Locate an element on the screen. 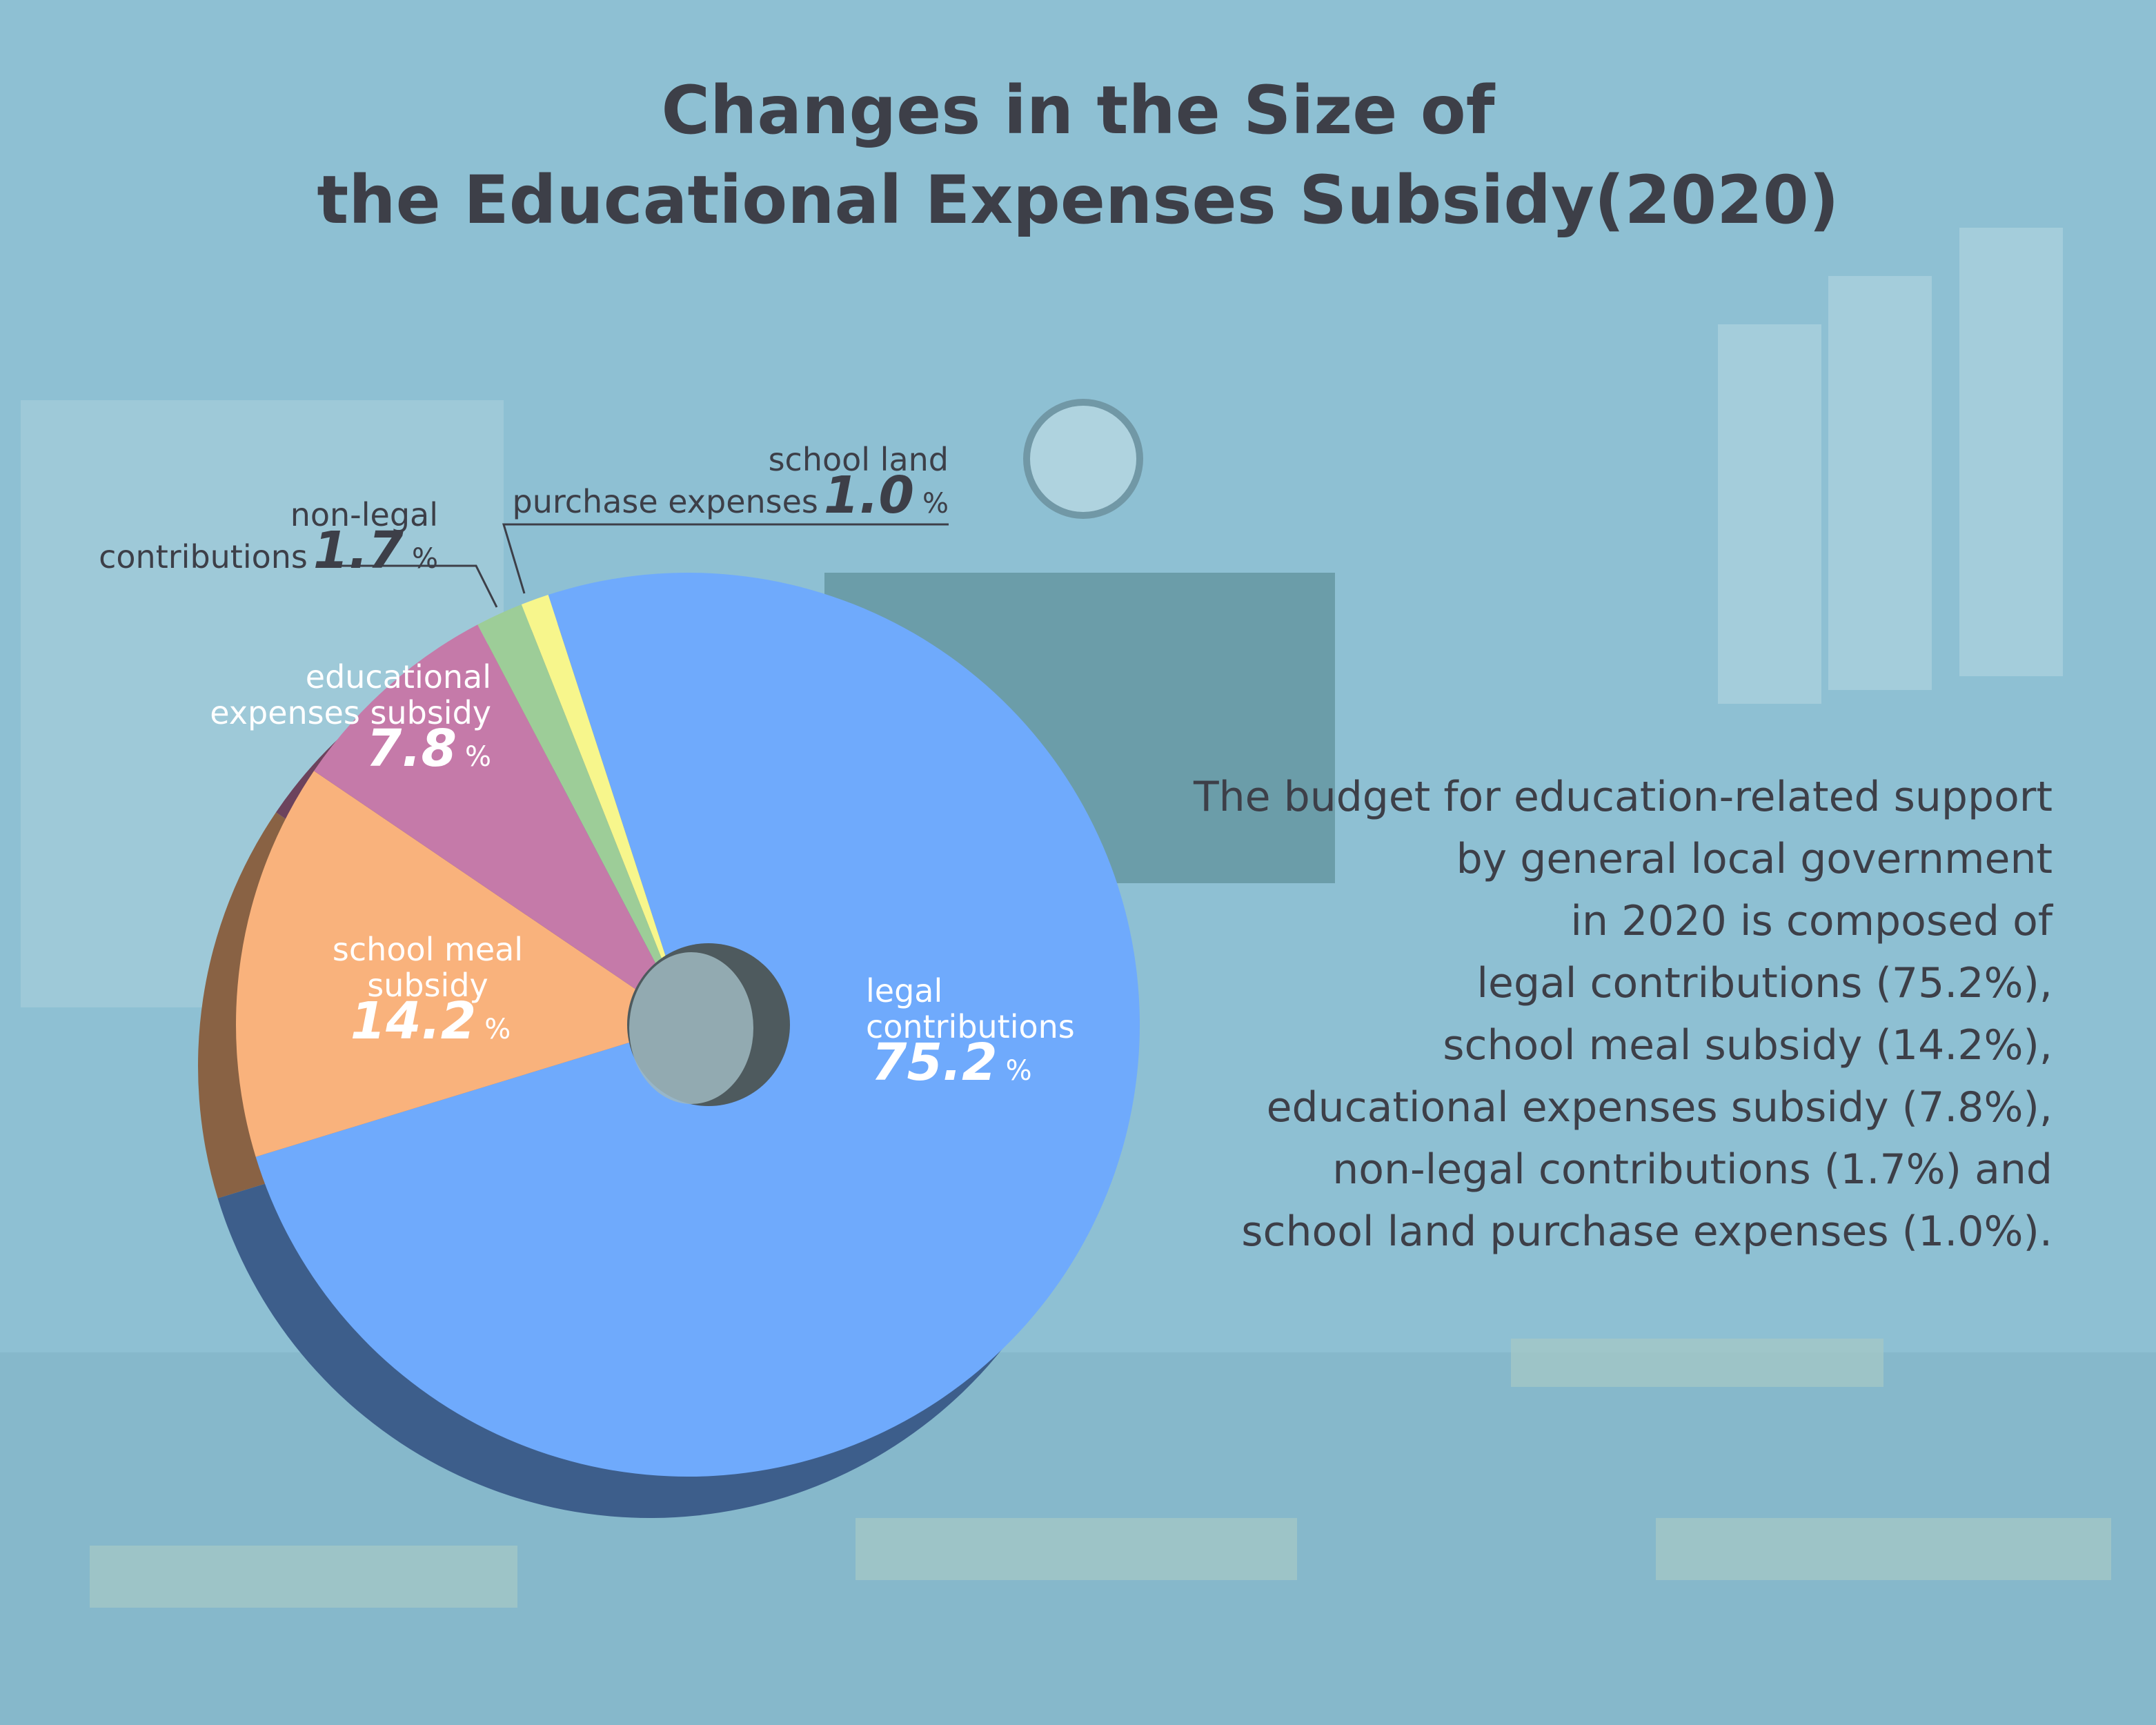  slice-label: non-legal contributions 1.7% is located at coordinates (268, 537).